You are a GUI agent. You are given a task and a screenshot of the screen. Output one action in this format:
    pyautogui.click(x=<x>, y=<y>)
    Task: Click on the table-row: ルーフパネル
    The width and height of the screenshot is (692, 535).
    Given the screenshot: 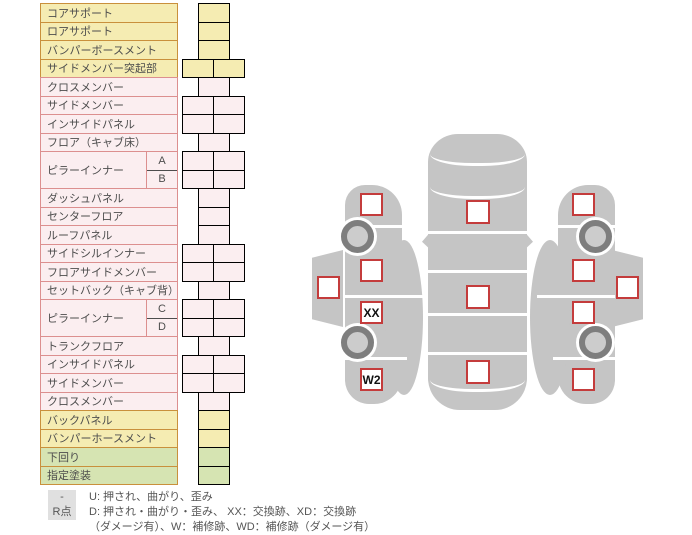 What is the action you would take?
    pyautogui.click(x=109, y=235)
    